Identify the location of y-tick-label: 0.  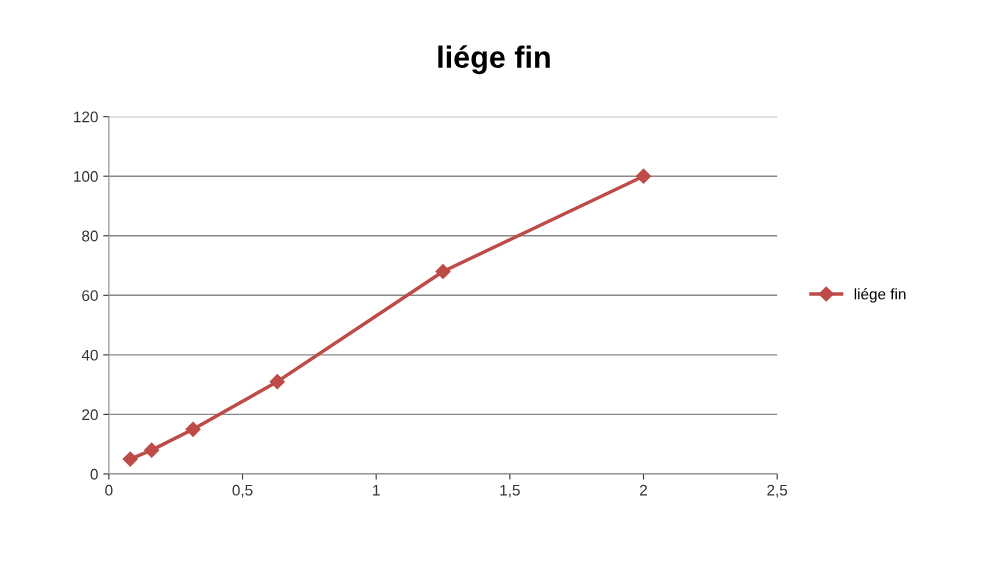
(94, 474).